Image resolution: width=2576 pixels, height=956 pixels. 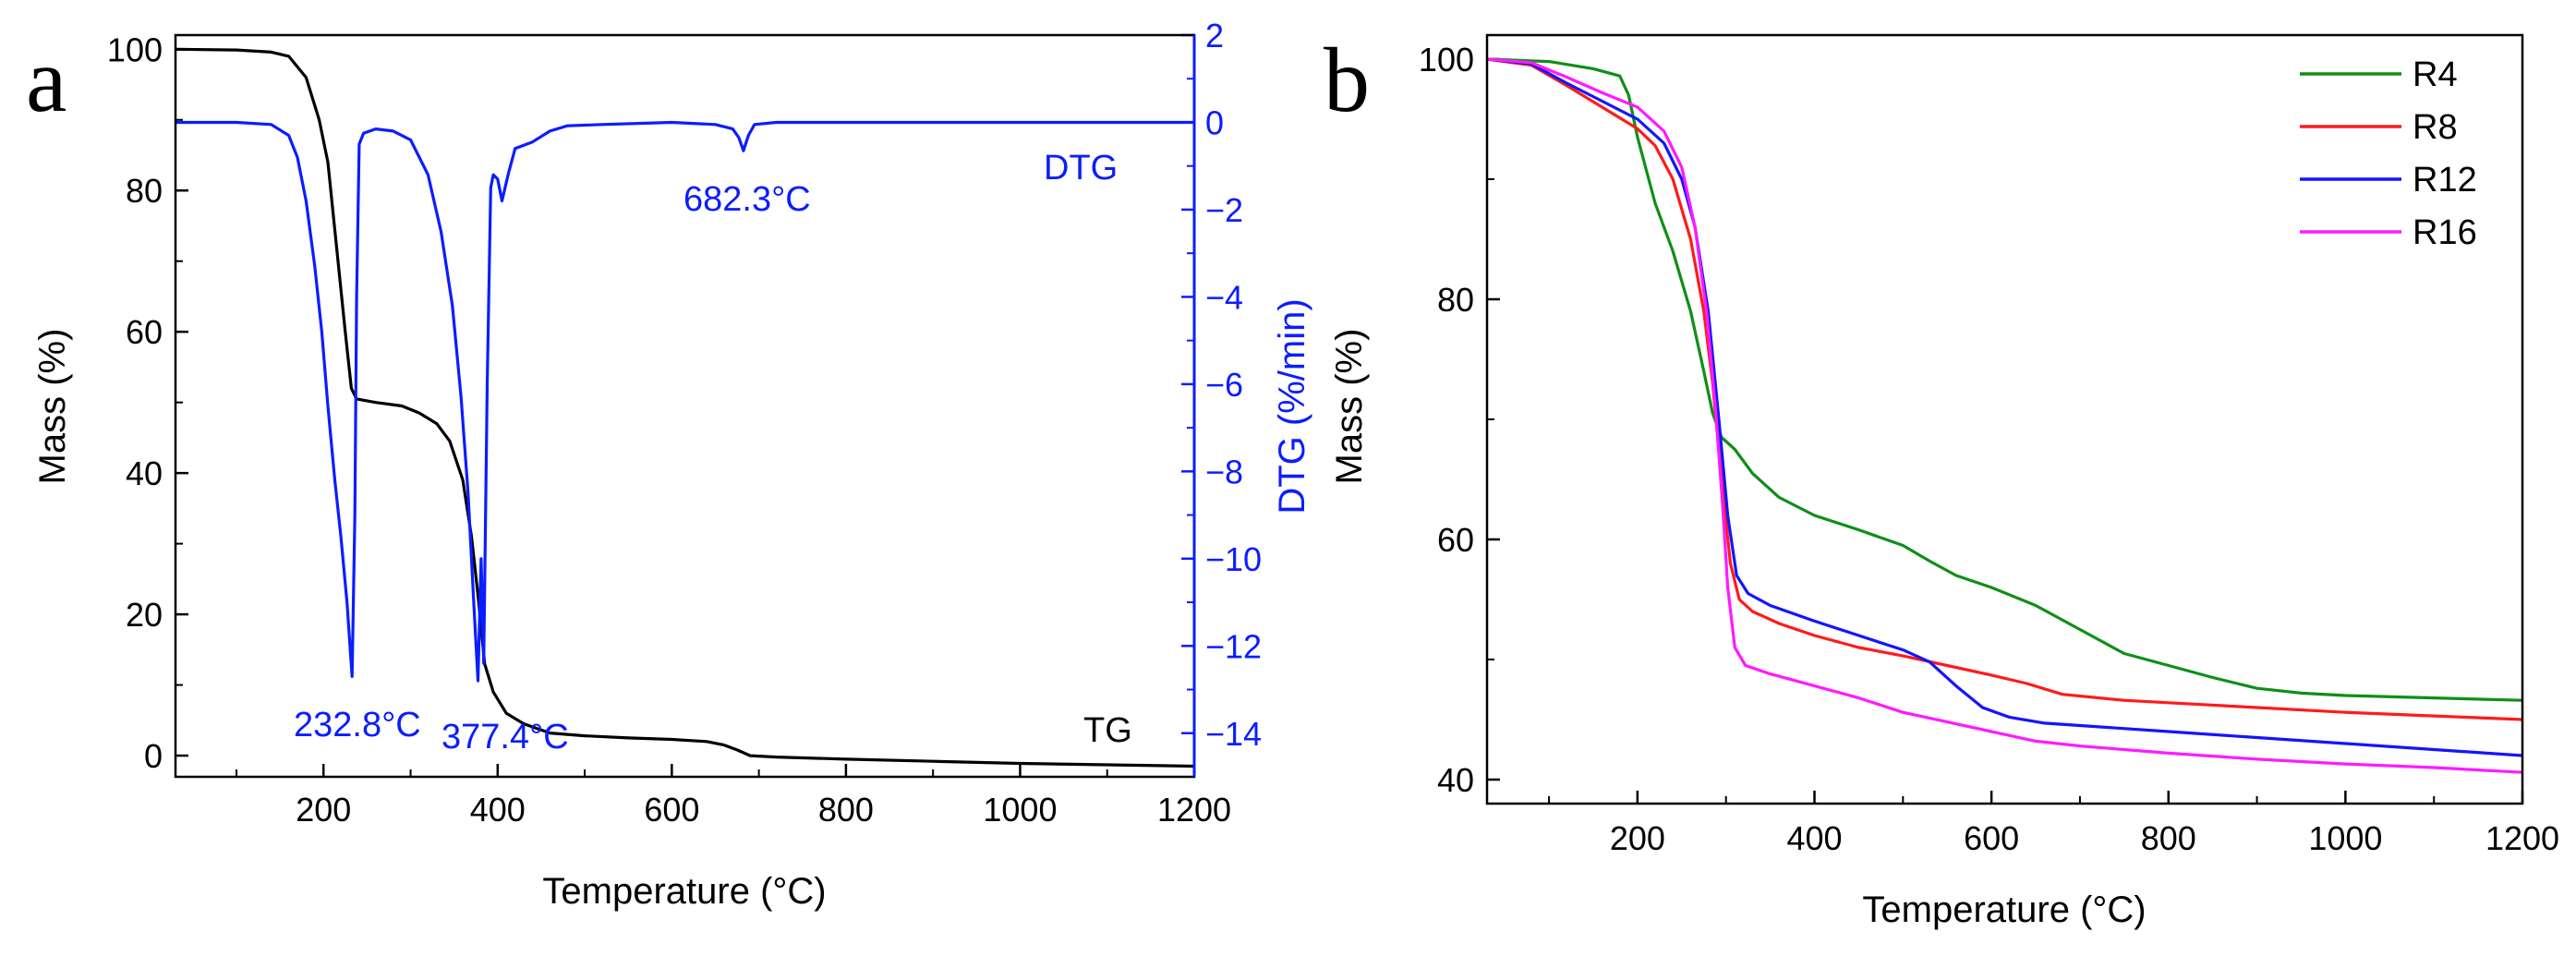 I want to click on panel-a-x-axis-title: Temperature (°C), so click(x=684, y=891).